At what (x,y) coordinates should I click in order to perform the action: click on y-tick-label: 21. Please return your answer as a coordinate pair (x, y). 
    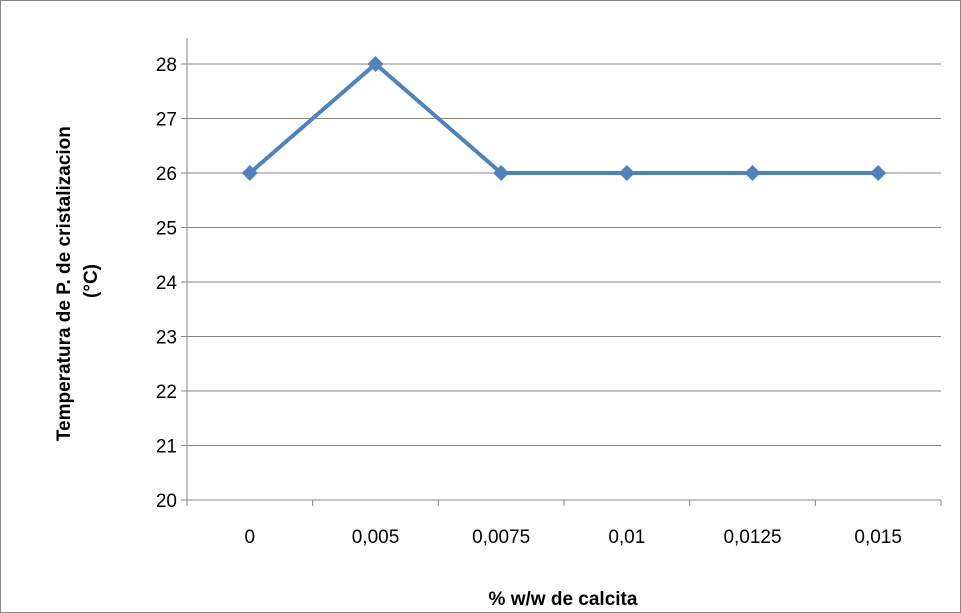
    Looking at the image, I should click on (166, 447).